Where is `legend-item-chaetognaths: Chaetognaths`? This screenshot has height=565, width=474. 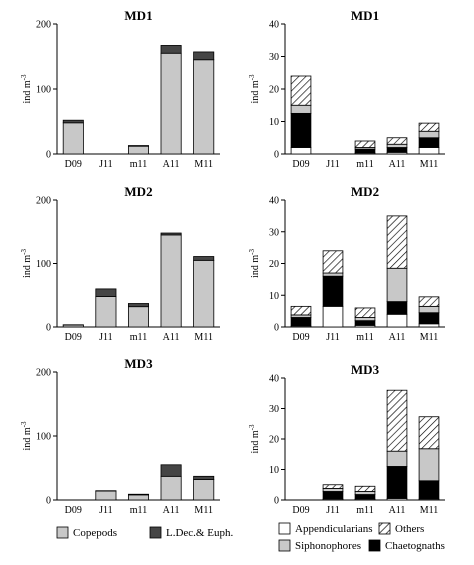
legend-item-chaetognaths: Chaetognaths is located at coordinates (406, 545).